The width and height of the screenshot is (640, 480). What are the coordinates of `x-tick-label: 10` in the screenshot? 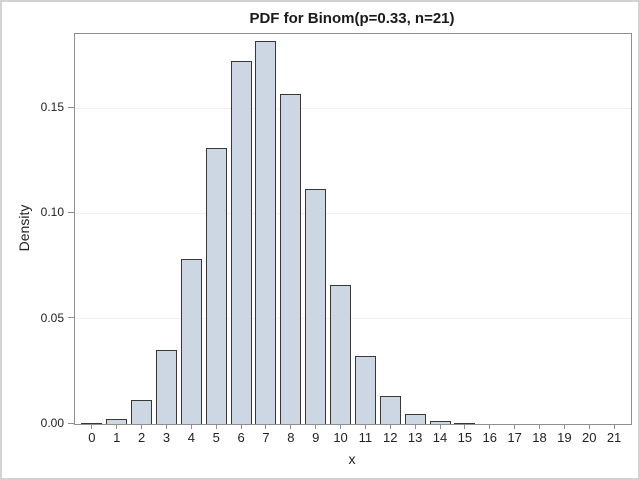 It's located at (340, 437).